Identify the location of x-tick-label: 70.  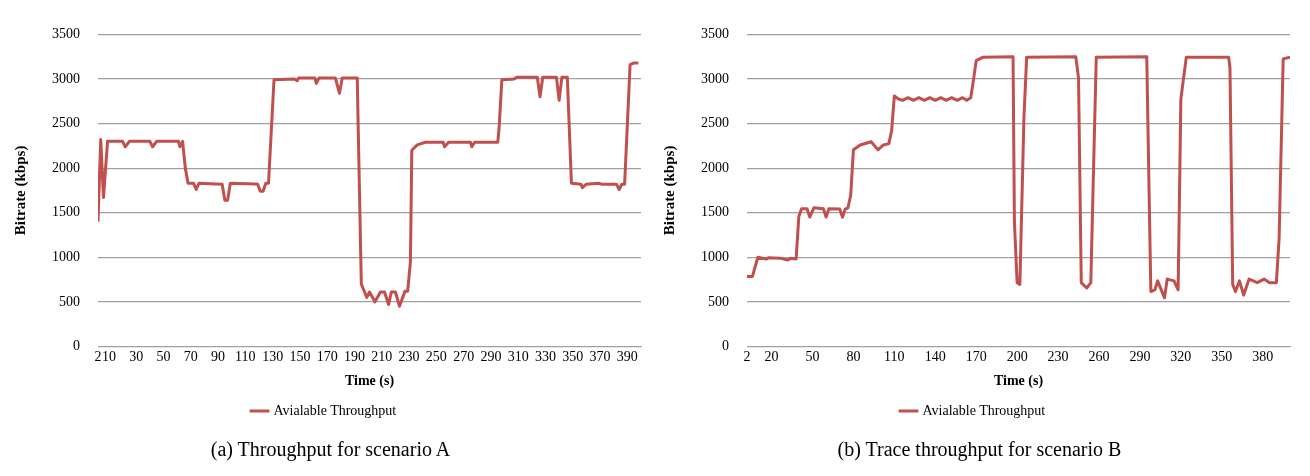
(190, 357).